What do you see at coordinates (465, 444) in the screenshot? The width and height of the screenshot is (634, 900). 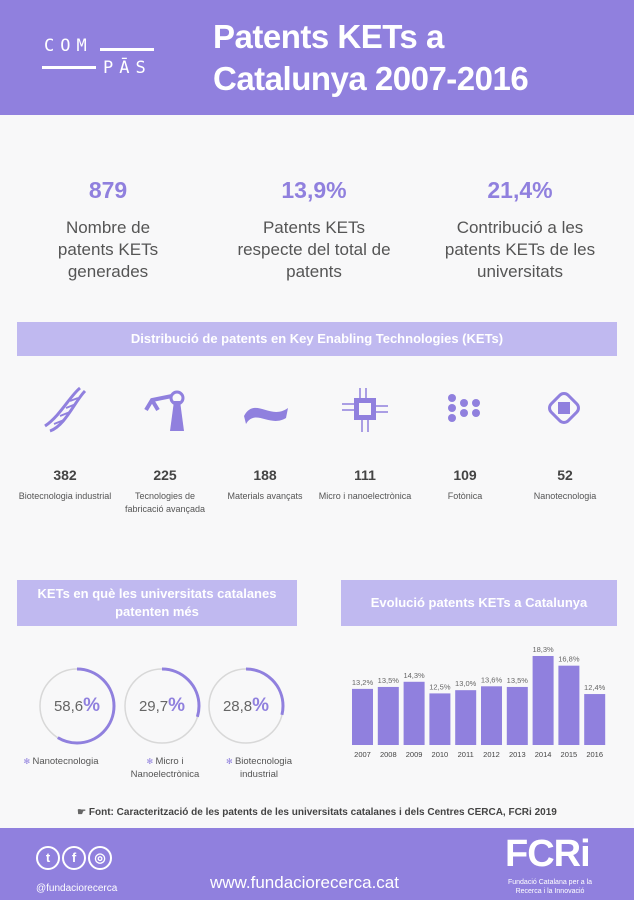 I see `ket-item: 109 Fotònica` at bounding box center [465, 444].